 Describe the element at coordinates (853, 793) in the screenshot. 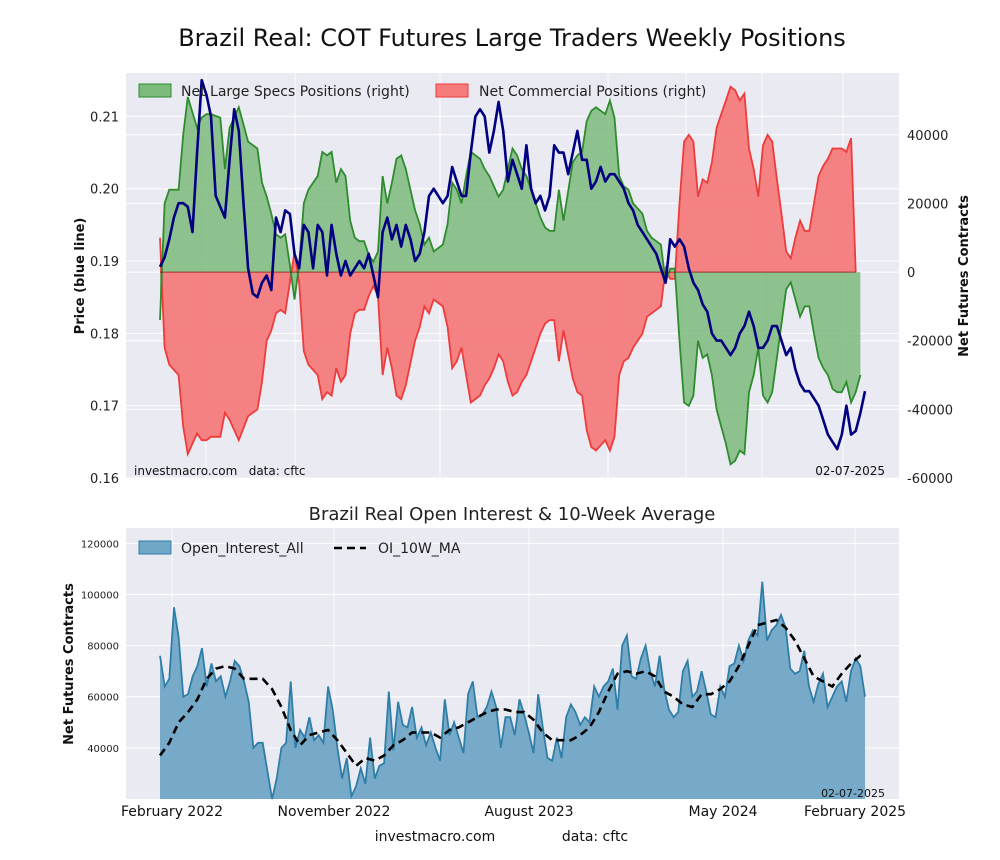

I see `open-interest-date-label: 02-07-2025` at that location.